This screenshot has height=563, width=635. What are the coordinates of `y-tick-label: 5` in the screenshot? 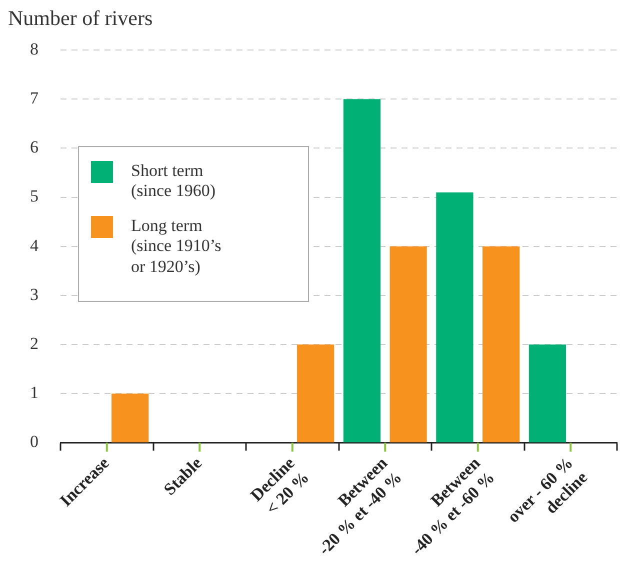 It's located at (34, 196).